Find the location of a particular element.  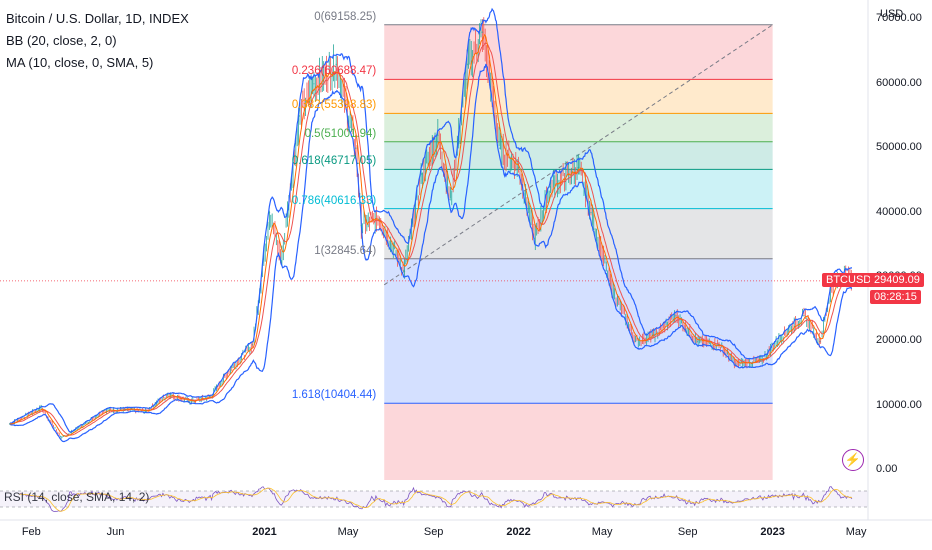

rsi-line is located at coordinates (436, 499).